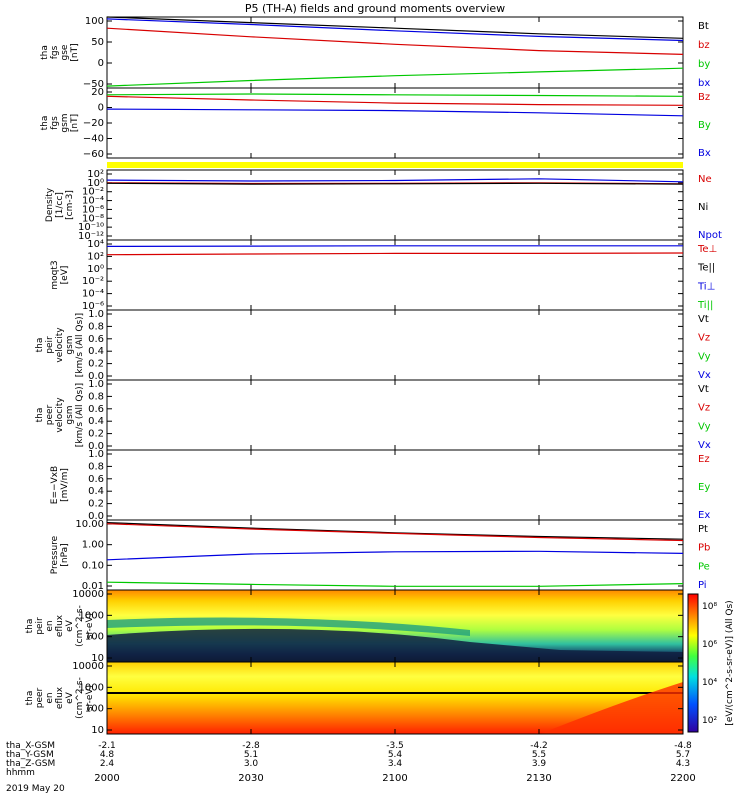 The image size is (750, 800). I want to click on xaxis-row-label: tha_Y-GSM, so click(30, 755).